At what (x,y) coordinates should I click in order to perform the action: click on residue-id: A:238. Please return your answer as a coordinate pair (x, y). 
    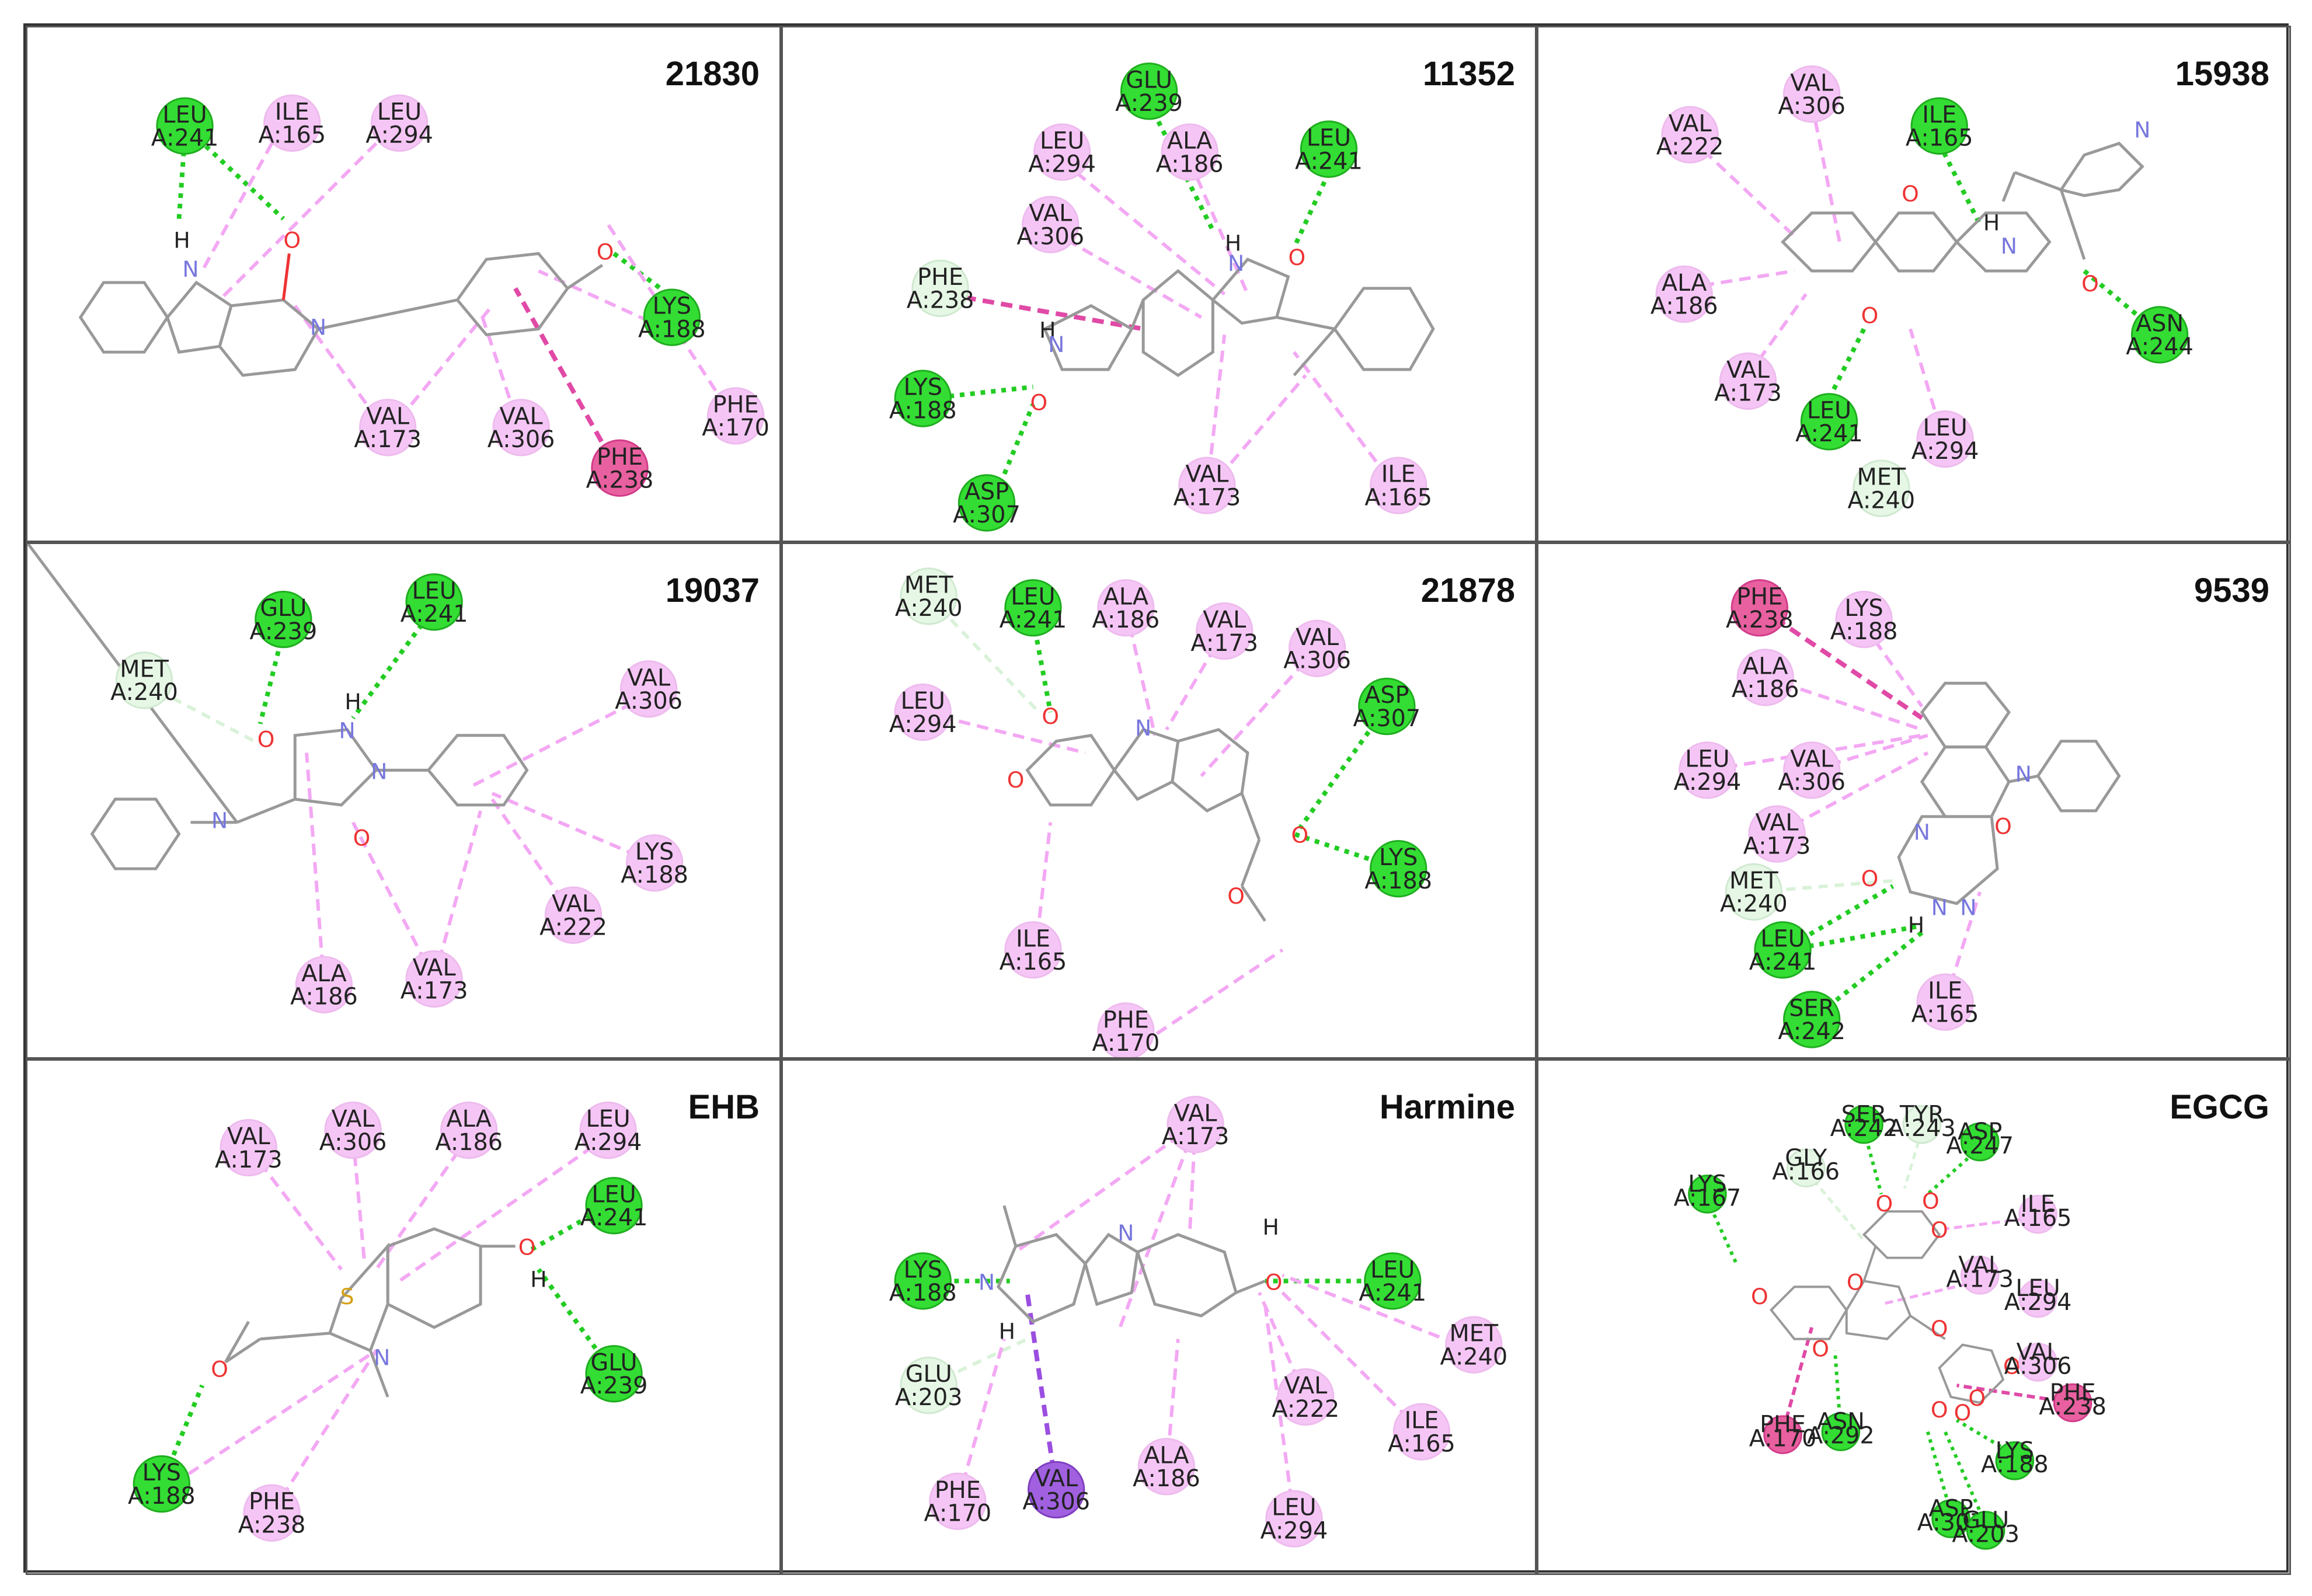
    Looking at the image, I should click on (620, 480).